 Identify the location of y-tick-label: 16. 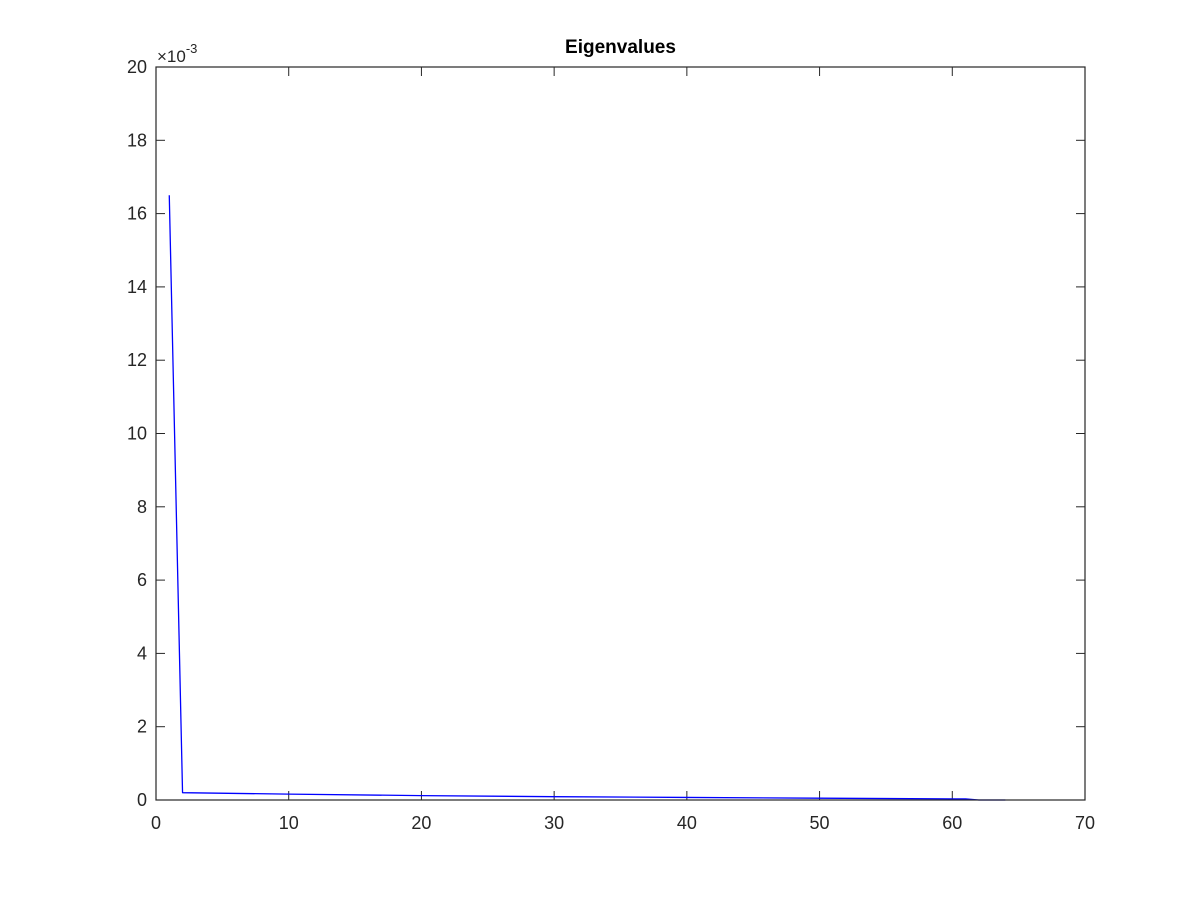
(137, 214).